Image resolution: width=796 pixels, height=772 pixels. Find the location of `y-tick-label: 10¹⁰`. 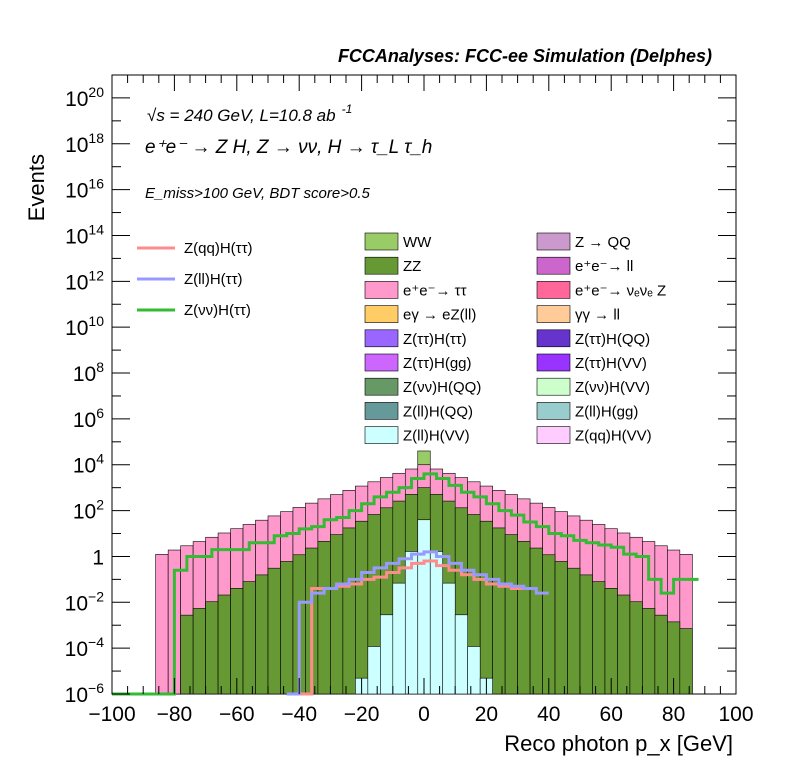

y-tick-label: 10¹⁰ is located at coordinates (84, 326).